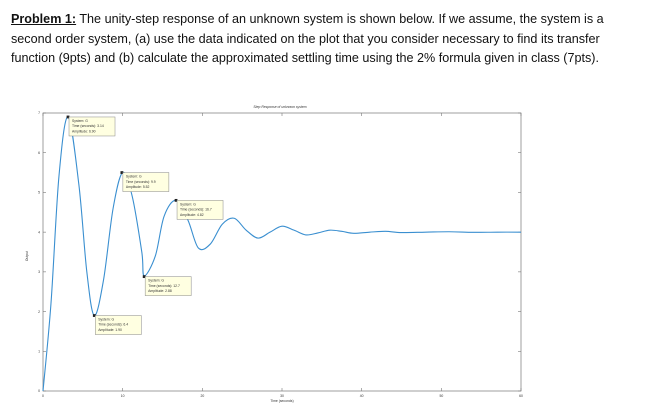 The height and width of the screenshot is (415, 650). What do you see at coordinates (279, 107) in the screenshot?
I see `chart-title: Step Response of unknown system` at bounding box center [279, 107].